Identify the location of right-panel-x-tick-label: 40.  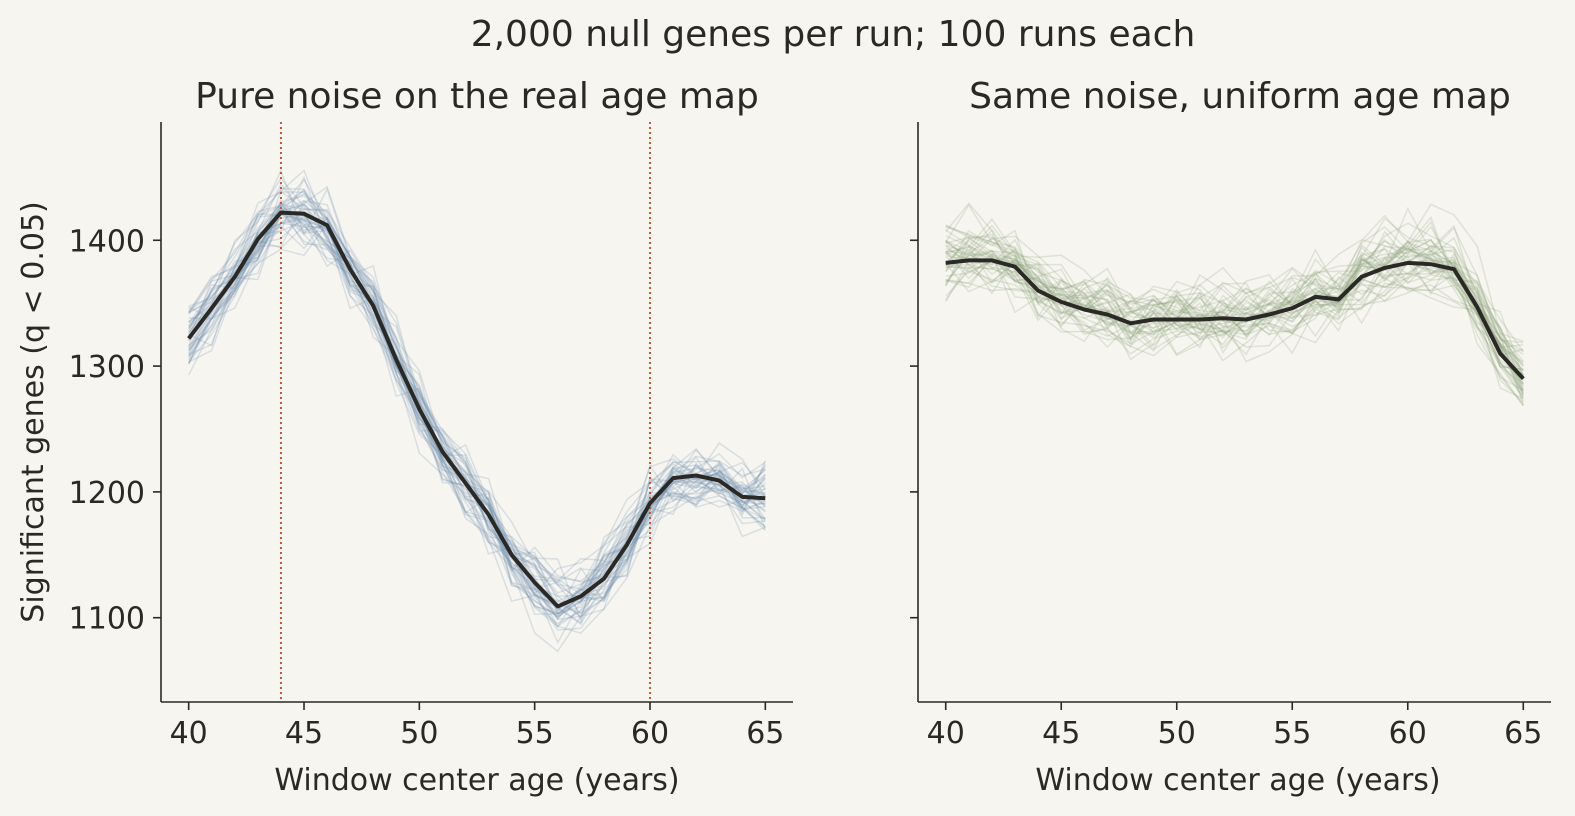
(946, 733).